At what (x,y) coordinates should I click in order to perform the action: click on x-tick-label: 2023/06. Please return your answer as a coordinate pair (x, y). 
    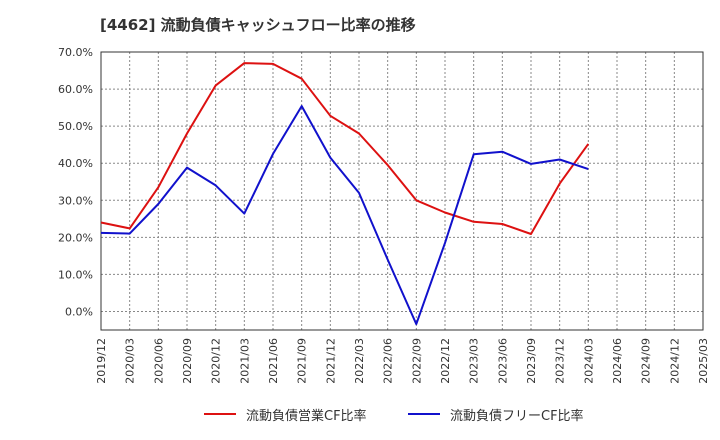
    Looking at the image, I should click on (502, 361).